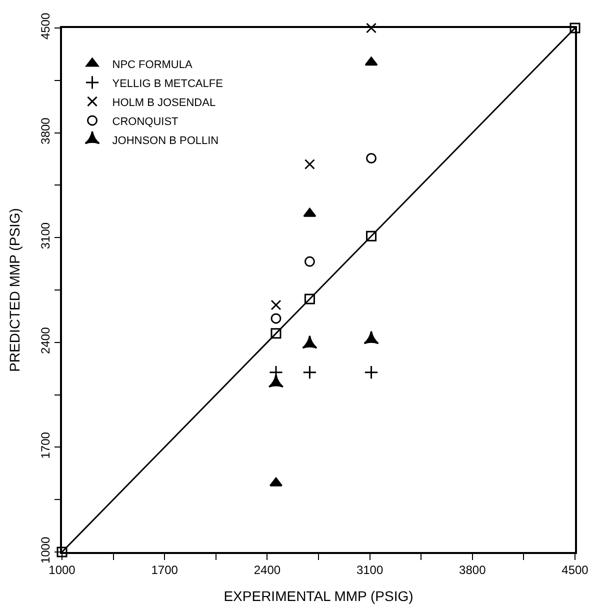 This screenshot has height=614, width=601. I want to click on legend-label: NPC FORMULA, so click(152, 64).